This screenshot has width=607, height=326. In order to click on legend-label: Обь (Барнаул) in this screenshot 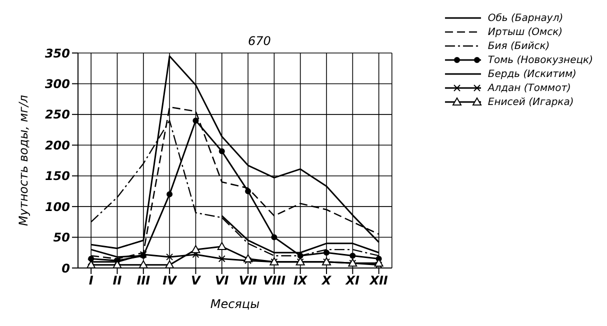, I will do `click(526, 18)`.